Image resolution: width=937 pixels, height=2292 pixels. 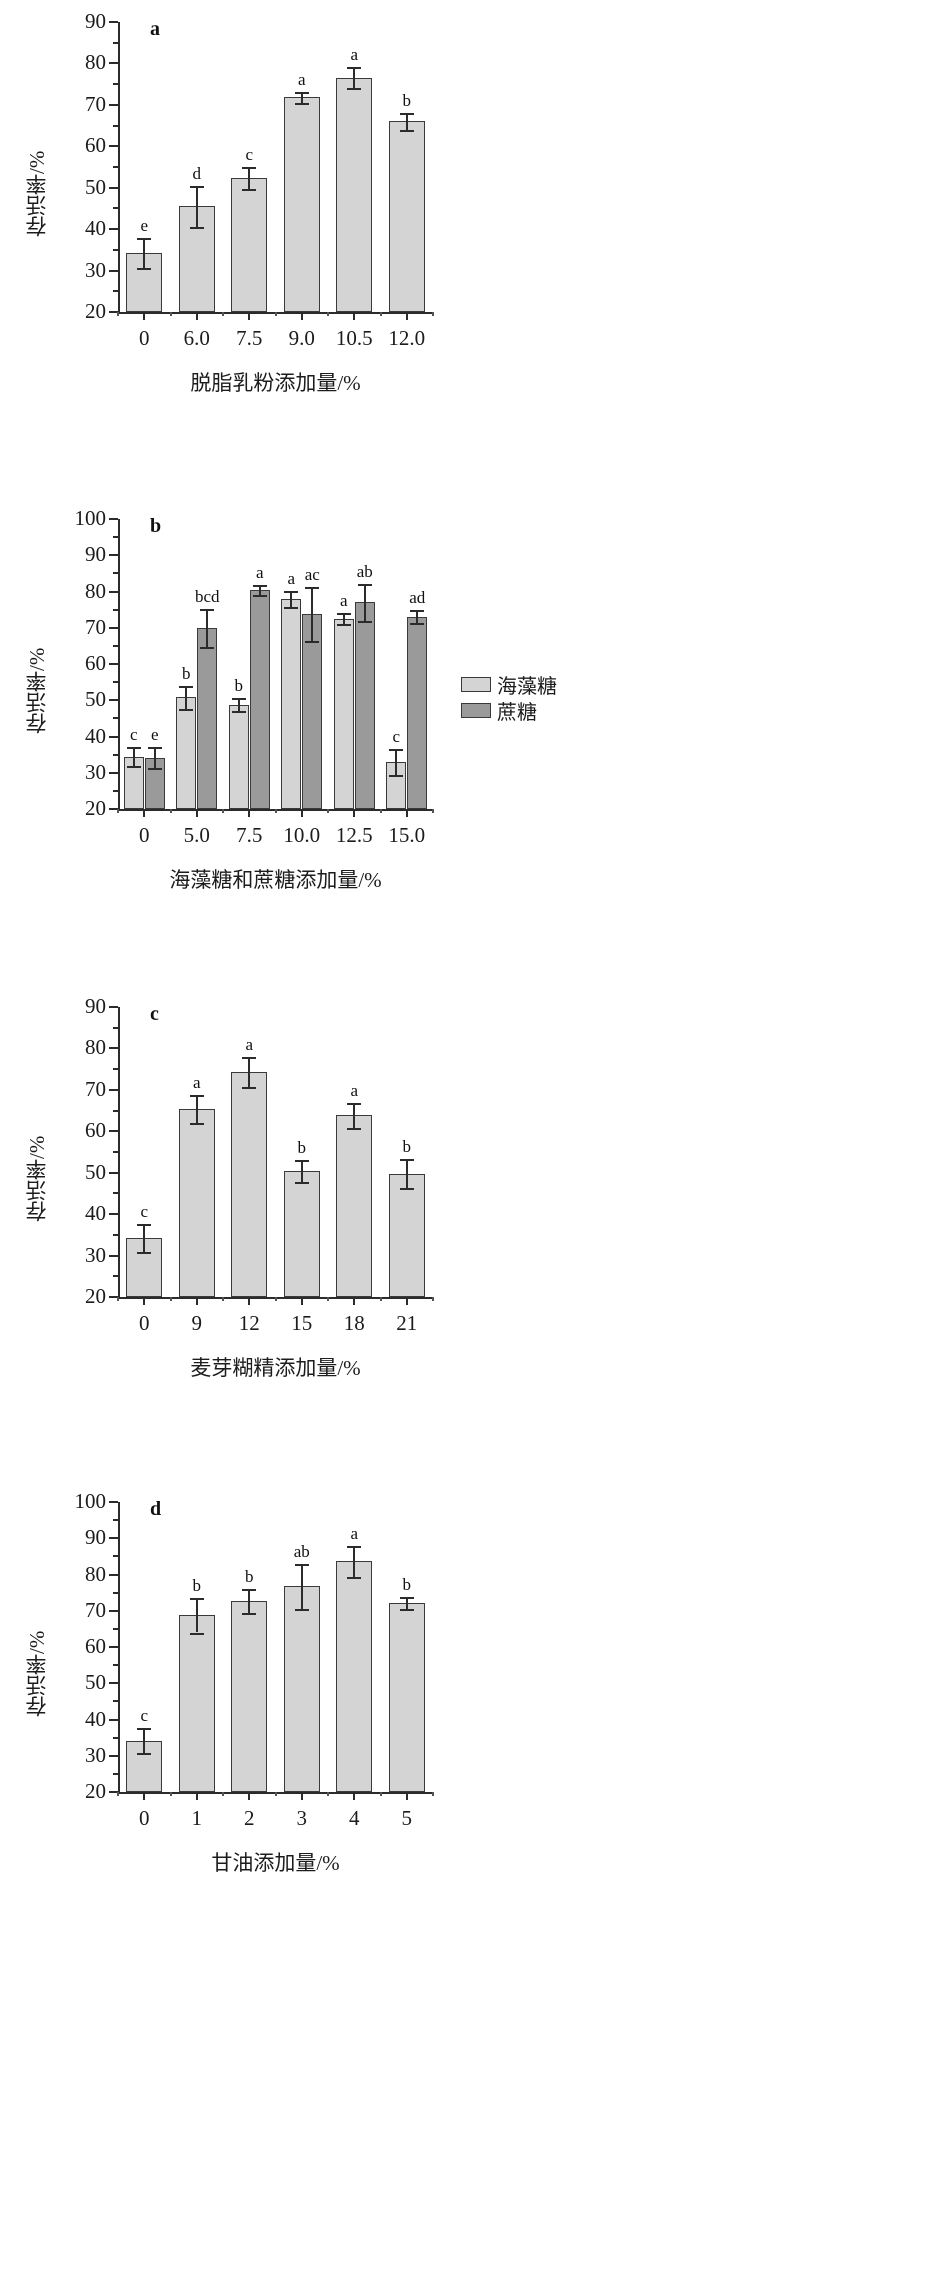 I want to click on x-tick-label: 7.5, so click(x=249, y=338).